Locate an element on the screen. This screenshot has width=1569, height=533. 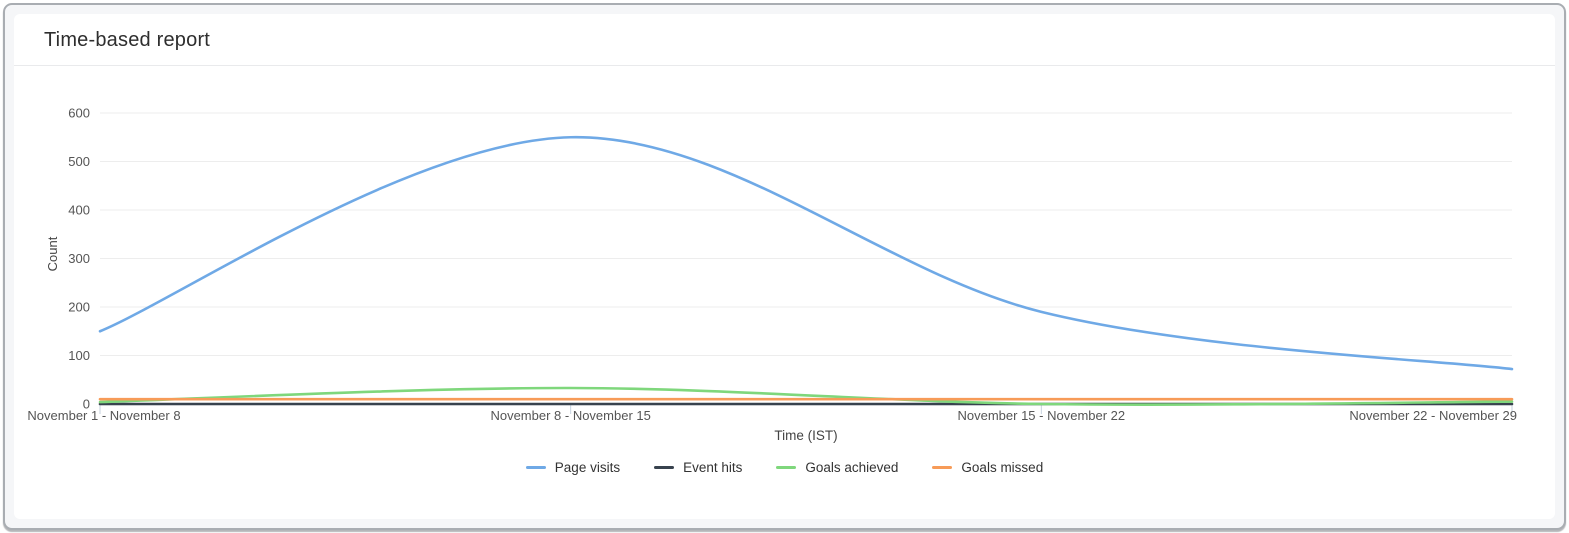
y-tick-label-200: 200 is located at coordinates (79, 307).